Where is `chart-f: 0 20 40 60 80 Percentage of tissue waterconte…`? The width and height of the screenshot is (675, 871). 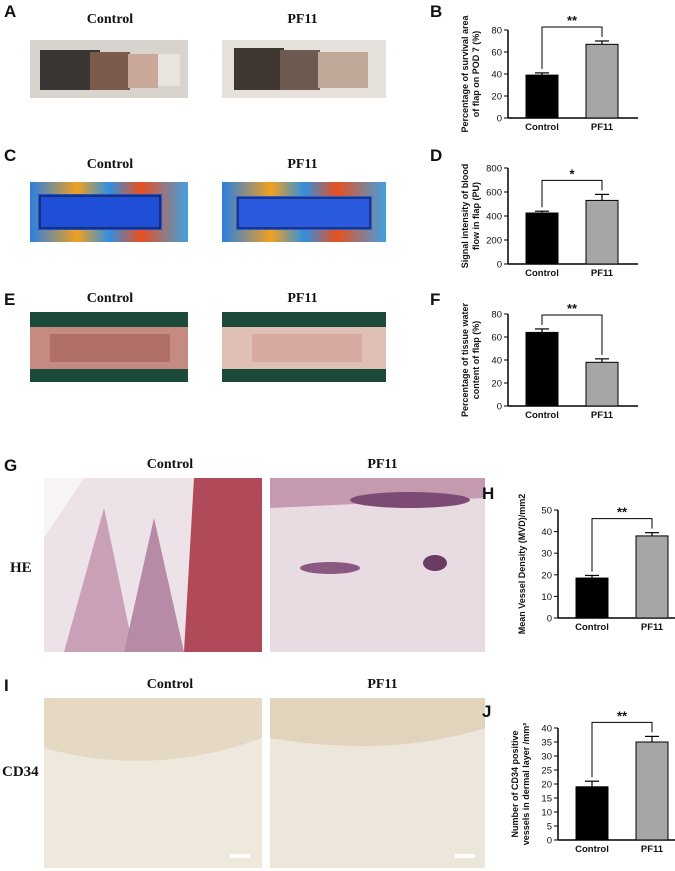 chart-f: 0 20 40 60 80 Percentage of tissue waterconte… is located at coordinates (549, 361).